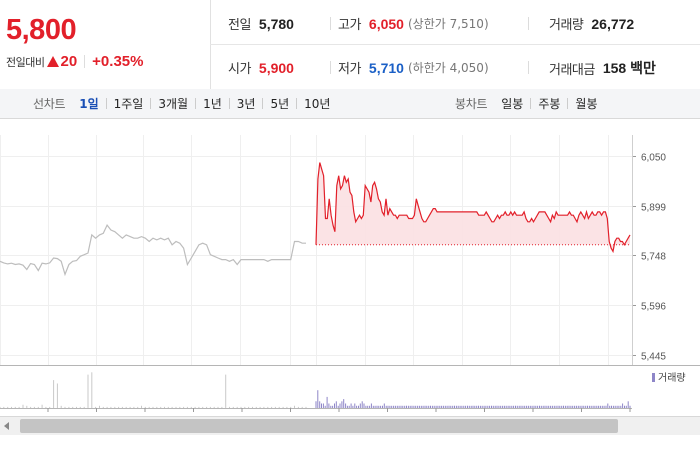 This screenshot has height=450, width=700. I want to click on change-label: 전일대비, so click(25, 62).